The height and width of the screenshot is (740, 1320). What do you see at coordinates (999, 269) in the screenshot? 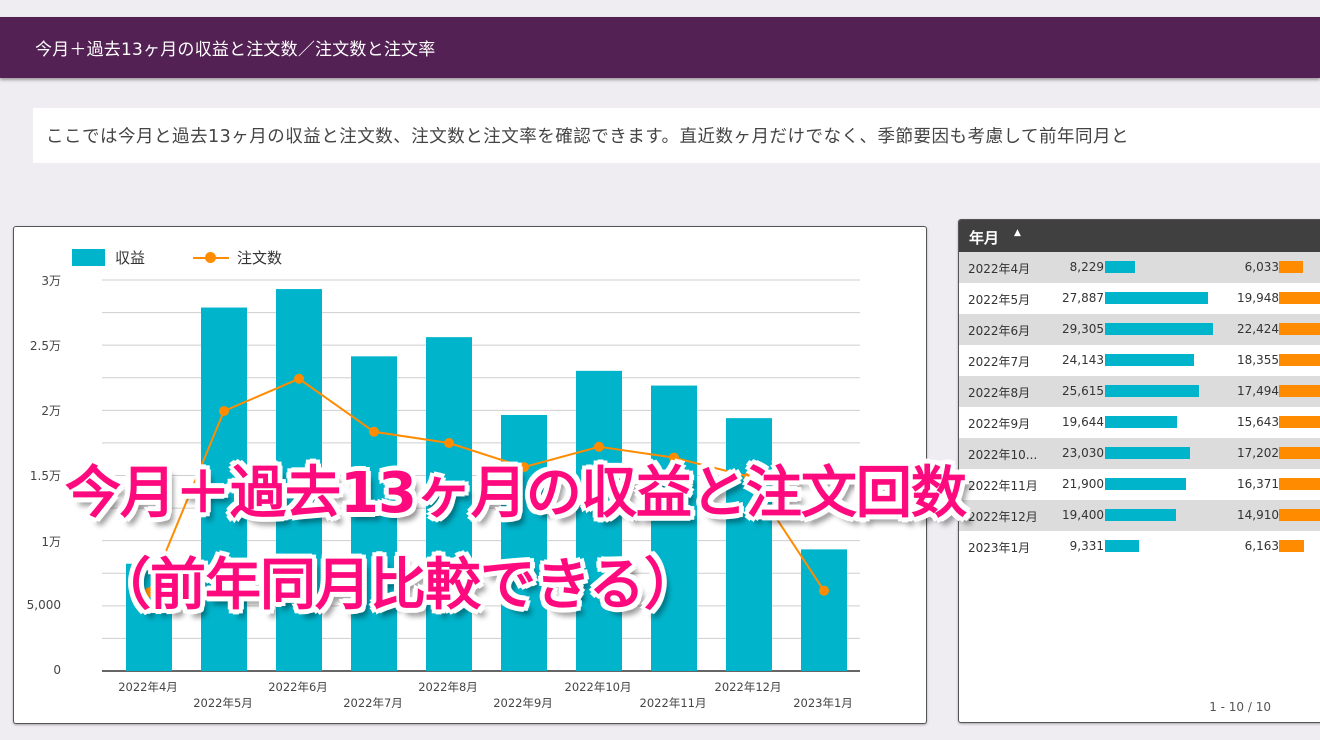
I see `cell-month: 2022年4月` at bounding box center [999, 269].